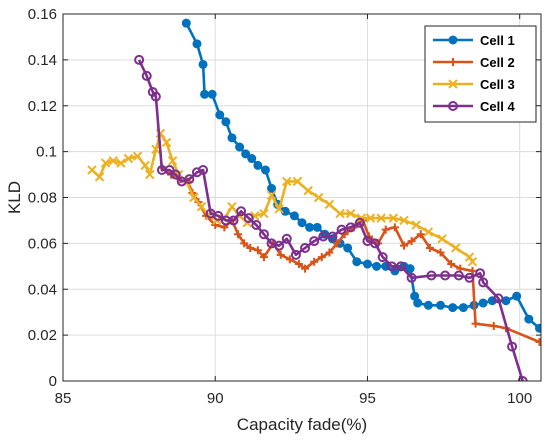 The width and height of the screenshot is (550, 442). What do you see at coordinates (42, 60) in the screenshot?
I see `y-tick-label: 0.14` at bounding box center [42, 60].